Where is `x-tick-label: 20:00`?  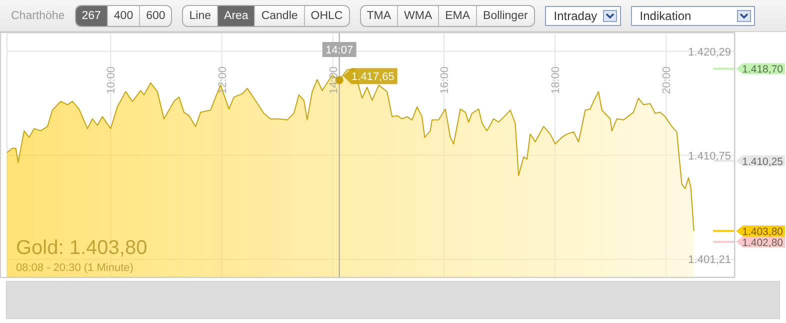 x-tick-label: 20:00 is located at coordinates (667, 80).